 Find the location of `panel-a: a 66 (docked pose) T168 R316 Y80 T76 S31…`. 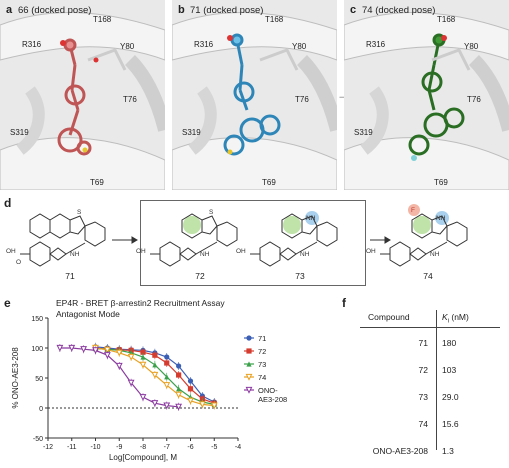

panel-a: a 66 (docked pose) T168 R316 Y80 T76 S31… is located at coordinates (82, 95).